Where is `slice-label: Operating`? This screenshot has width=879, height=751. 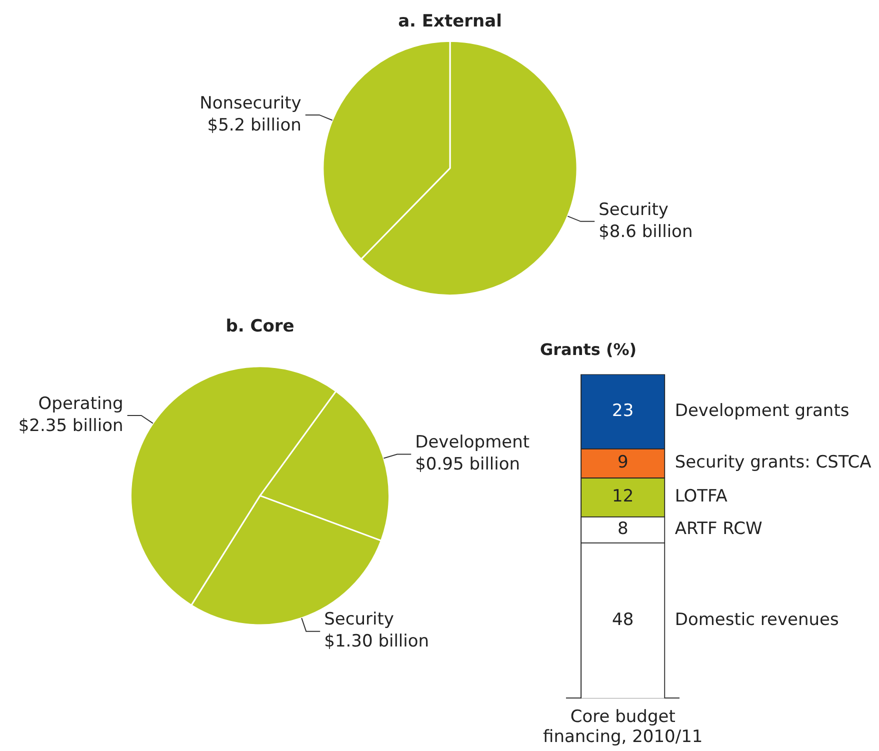 slice-label: Operating is located at coordinates (81, 404).